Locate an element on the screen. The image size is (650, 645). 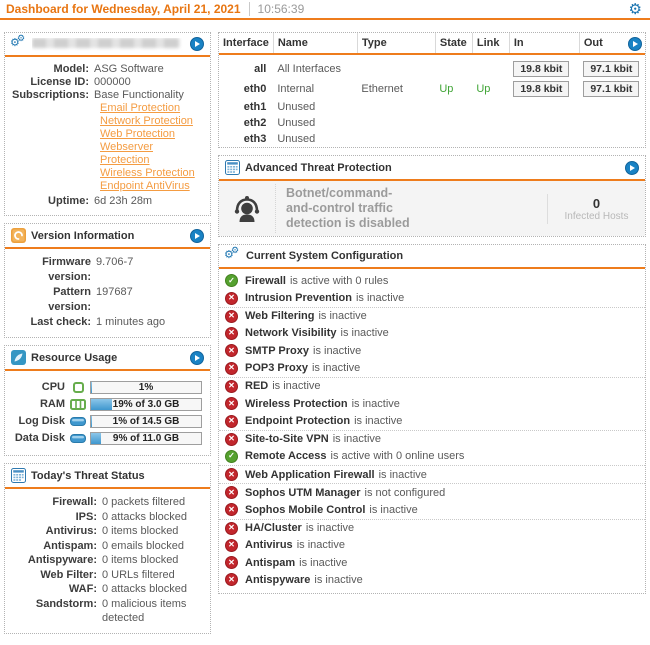
field-value: 1 minutes ago is located at coordinates (131, 322).